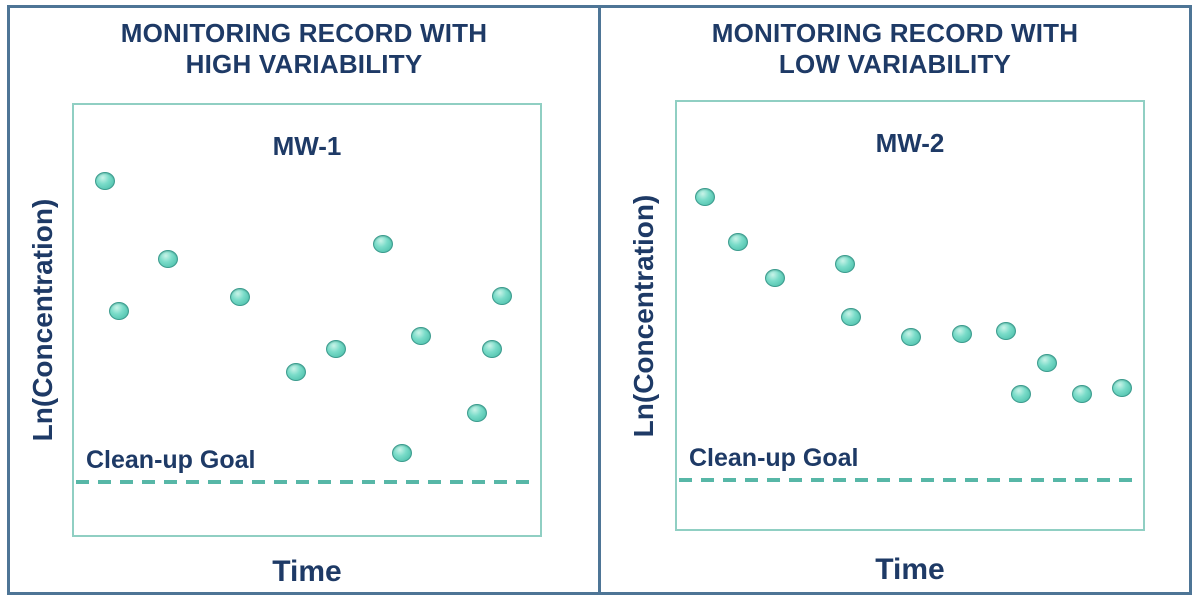 This screenshot has height=606, width=1200. What do you see at coordinates (307, 146) in the screenshot?
I see `well-label-mw1: MW-1` at bounding box center [307, 146].